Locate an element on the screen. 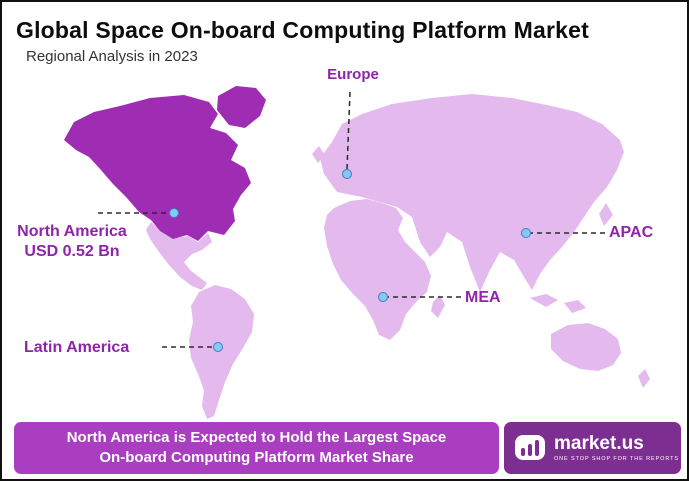 This screenshot has height=481, width=689. region-label-europe: Europe is located at coordinates (353, 74).